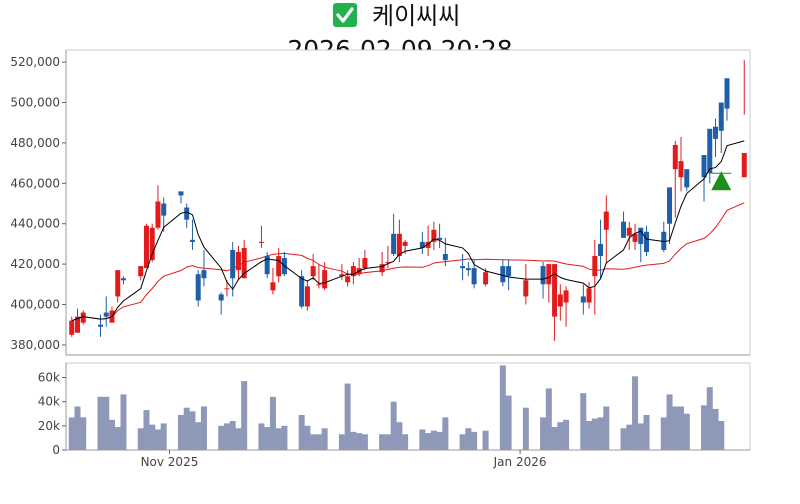  What do you see at coordinates (35, 264) in the screenshot?
I see `price-tick-label: 420,000` at bounding box center [35, 264].